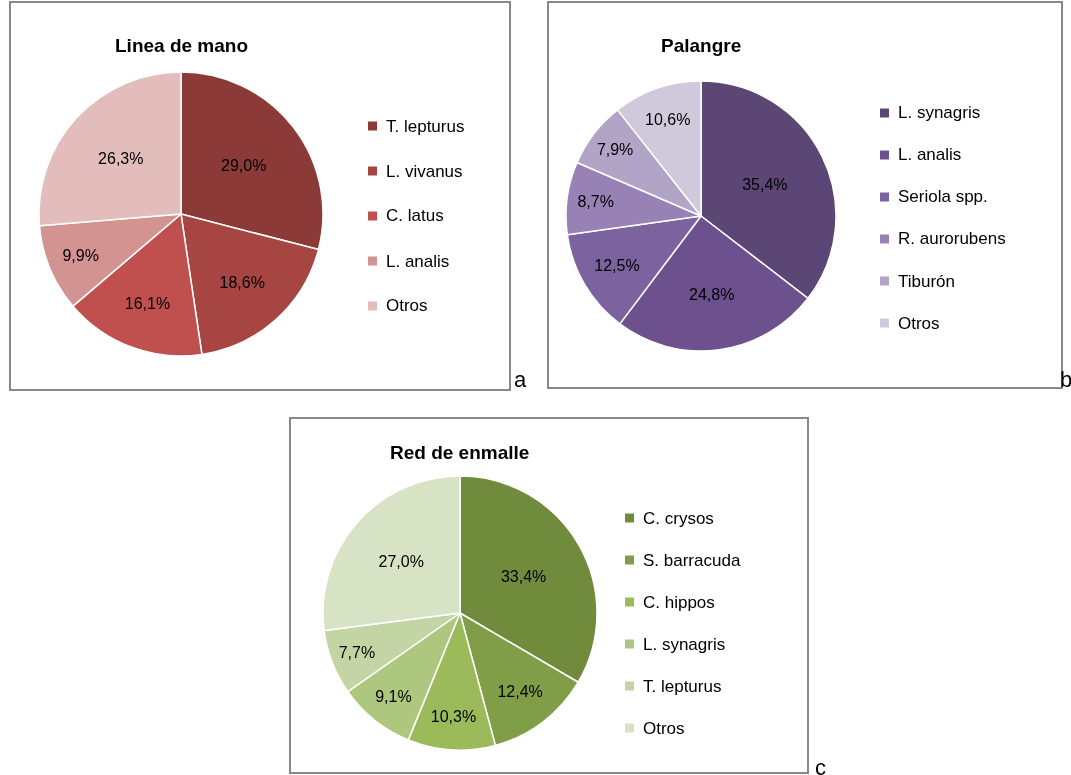 This screenshot has width=1071, height=775. Describe the element at coordinates (820, 765) in the screenshot. I see `text: c` at that location.